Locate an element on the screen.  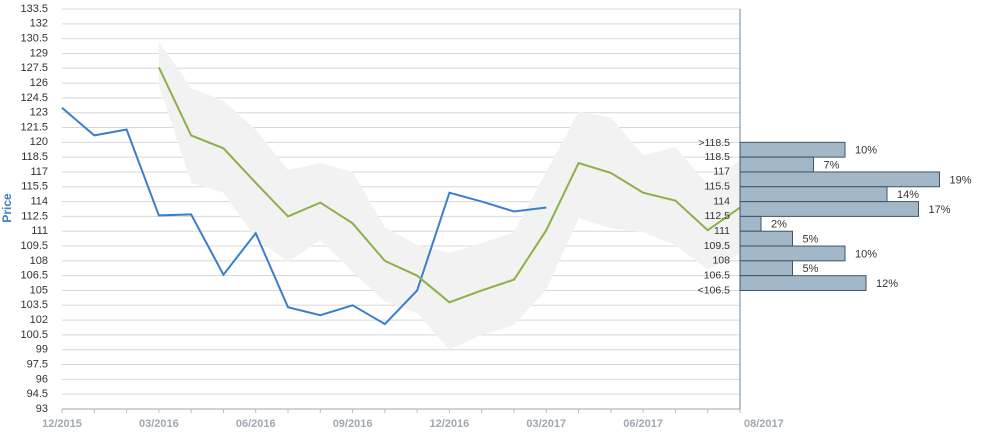
bin-label: 106.5 is located at coordinates (717, 275).